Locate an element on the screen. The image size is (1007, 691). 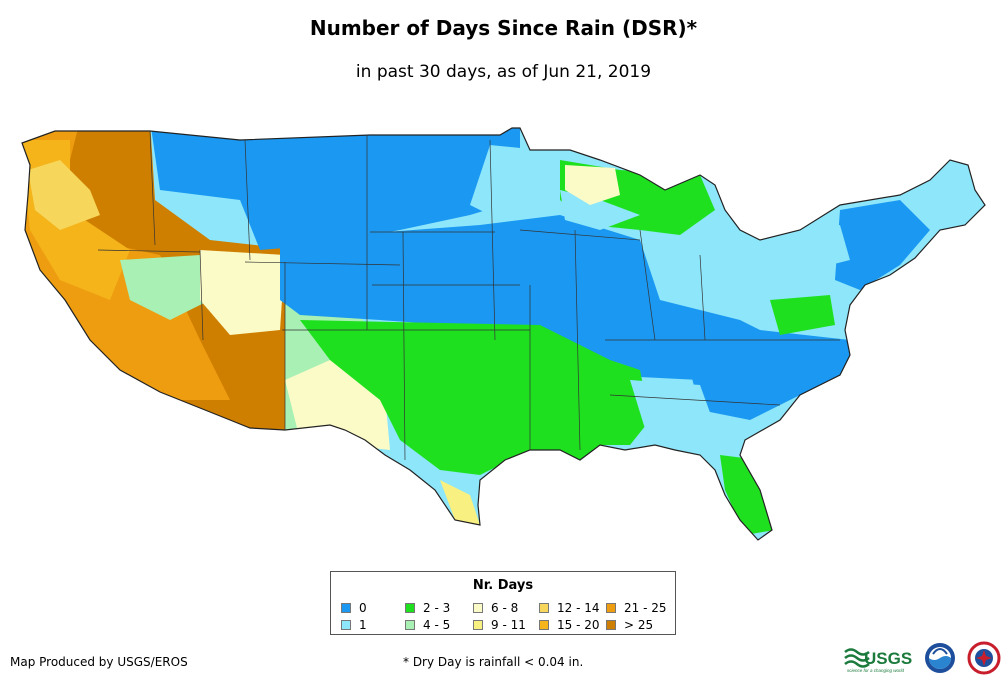
legend-item-4-5: 4 - 5 is located at coordinates (427, 625).